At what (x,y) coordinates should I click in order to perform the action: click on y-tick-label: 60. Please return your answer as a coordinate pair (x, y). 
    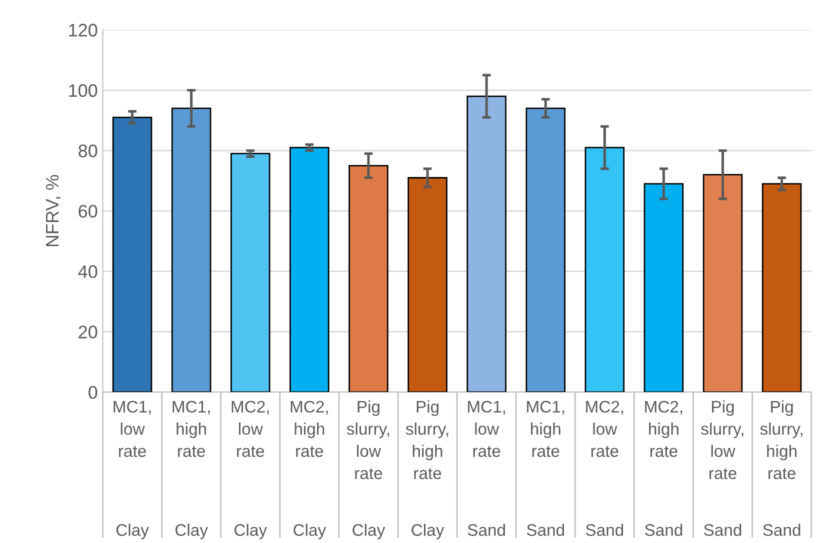
    Looking at the image, I should click on (88, 211).